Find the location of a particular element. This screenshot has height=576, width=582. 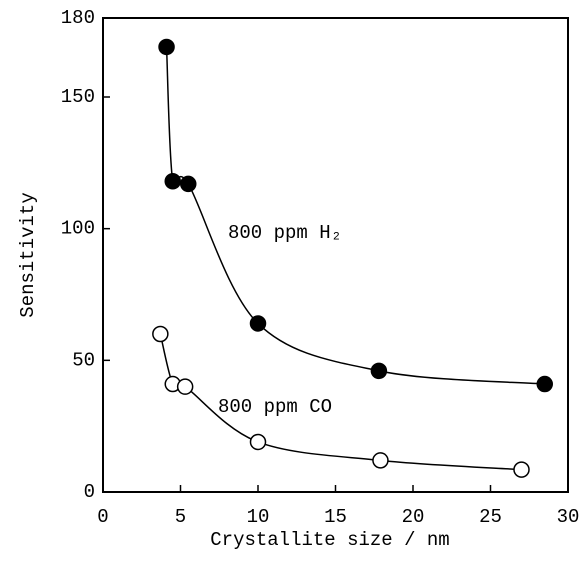

x-tick-label: 20 is located at coordinates (413, 517).